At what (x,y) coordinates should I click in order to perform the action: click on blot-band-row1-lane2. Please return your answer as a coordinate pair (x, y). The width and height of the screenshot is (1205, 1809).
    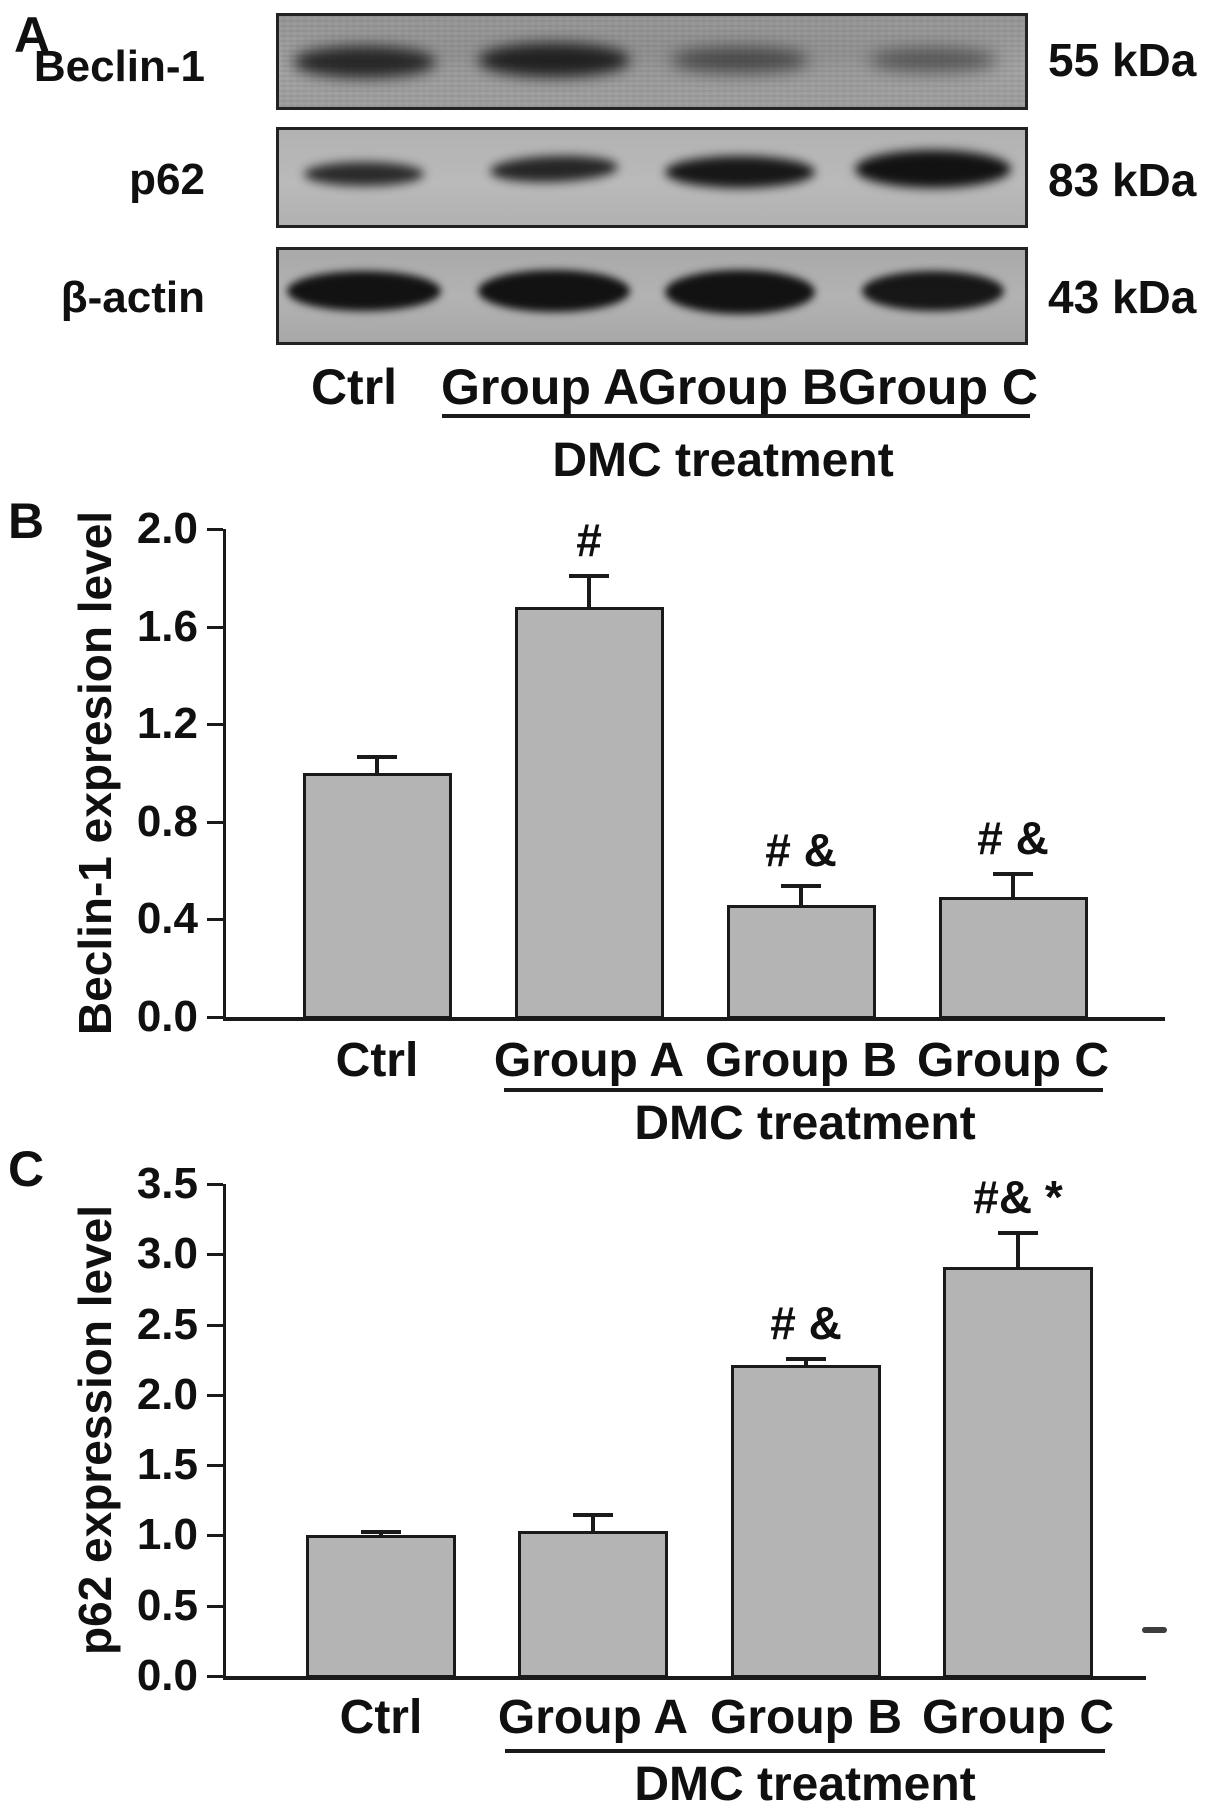
    Looking at the image, I should click on (554, 59).